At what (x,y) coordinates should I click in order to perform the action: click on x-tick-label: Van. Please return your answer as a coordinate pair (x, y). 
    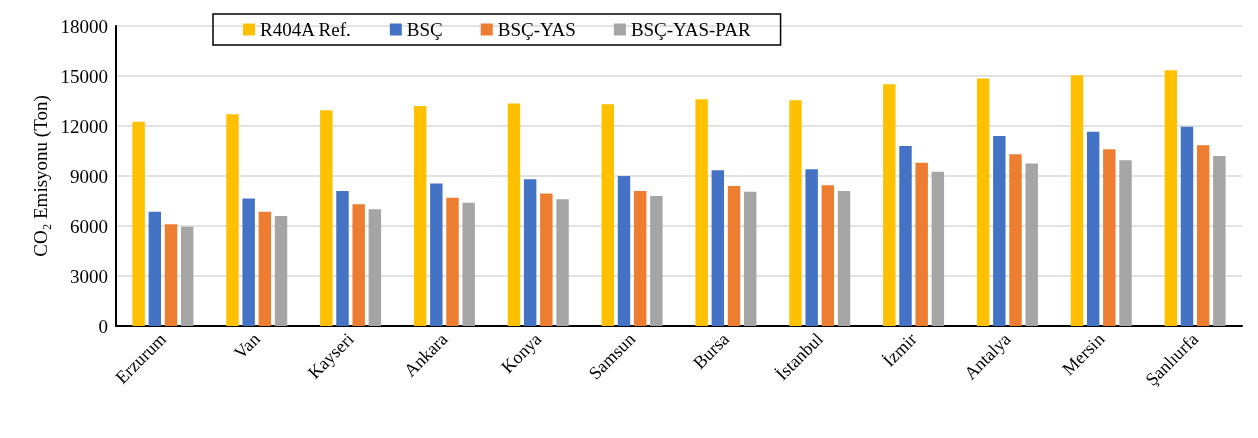
    Looking at the image, I should click on (246, 345).